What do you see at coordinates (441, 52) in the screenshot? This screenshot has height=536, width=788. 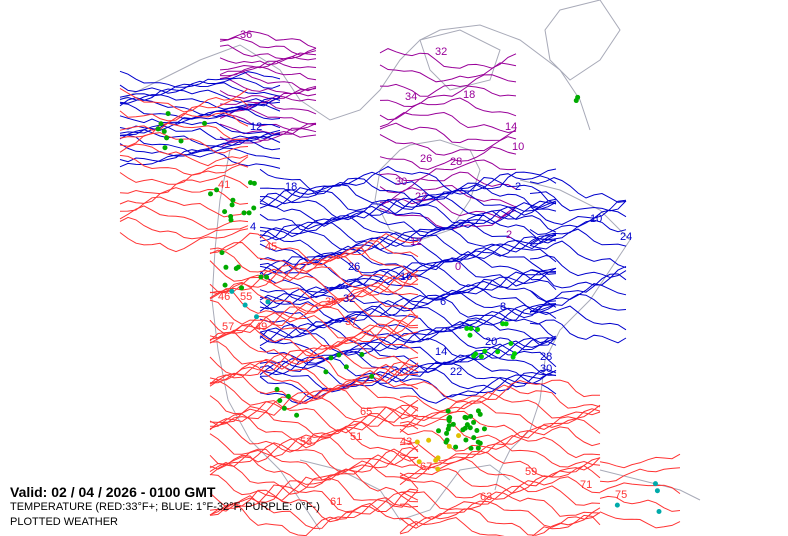 I see `contour-label: 32` at bounding box center [441, 52].